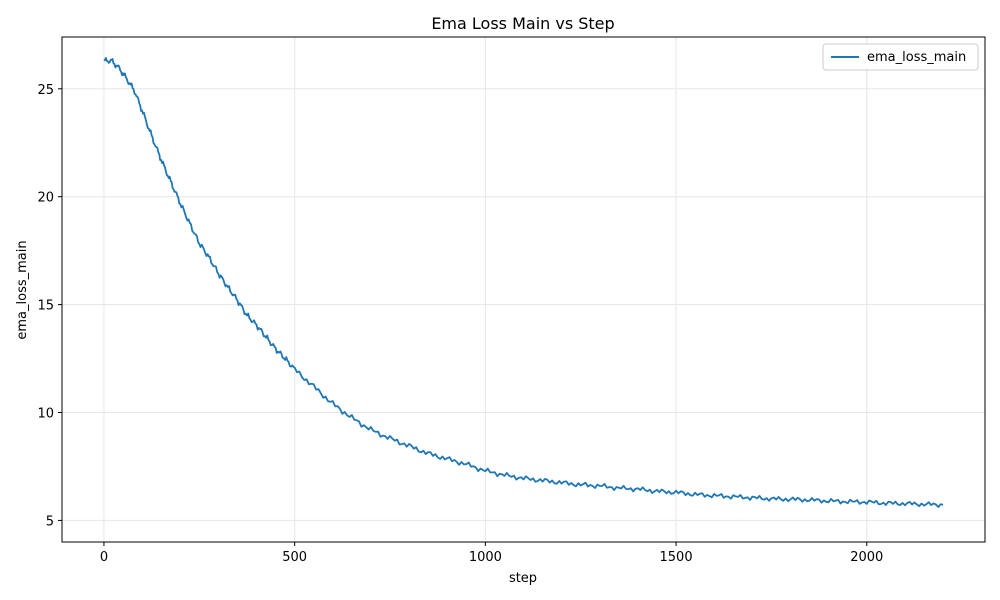  What do you see at coordinates (50, 521) in the screenshot?
I see `y-tick-label: 5` at bounding box center [50, 521].